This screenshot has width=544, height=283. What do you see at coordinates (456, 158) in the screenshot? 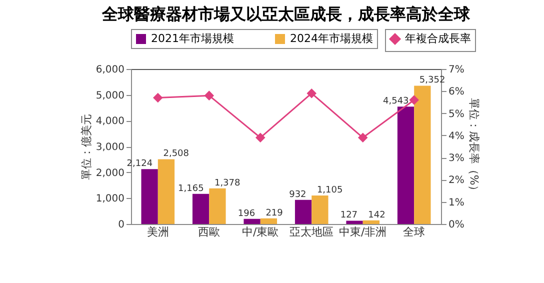
I see `y2-tick-label: 3%` at bounding box center [456, 158].